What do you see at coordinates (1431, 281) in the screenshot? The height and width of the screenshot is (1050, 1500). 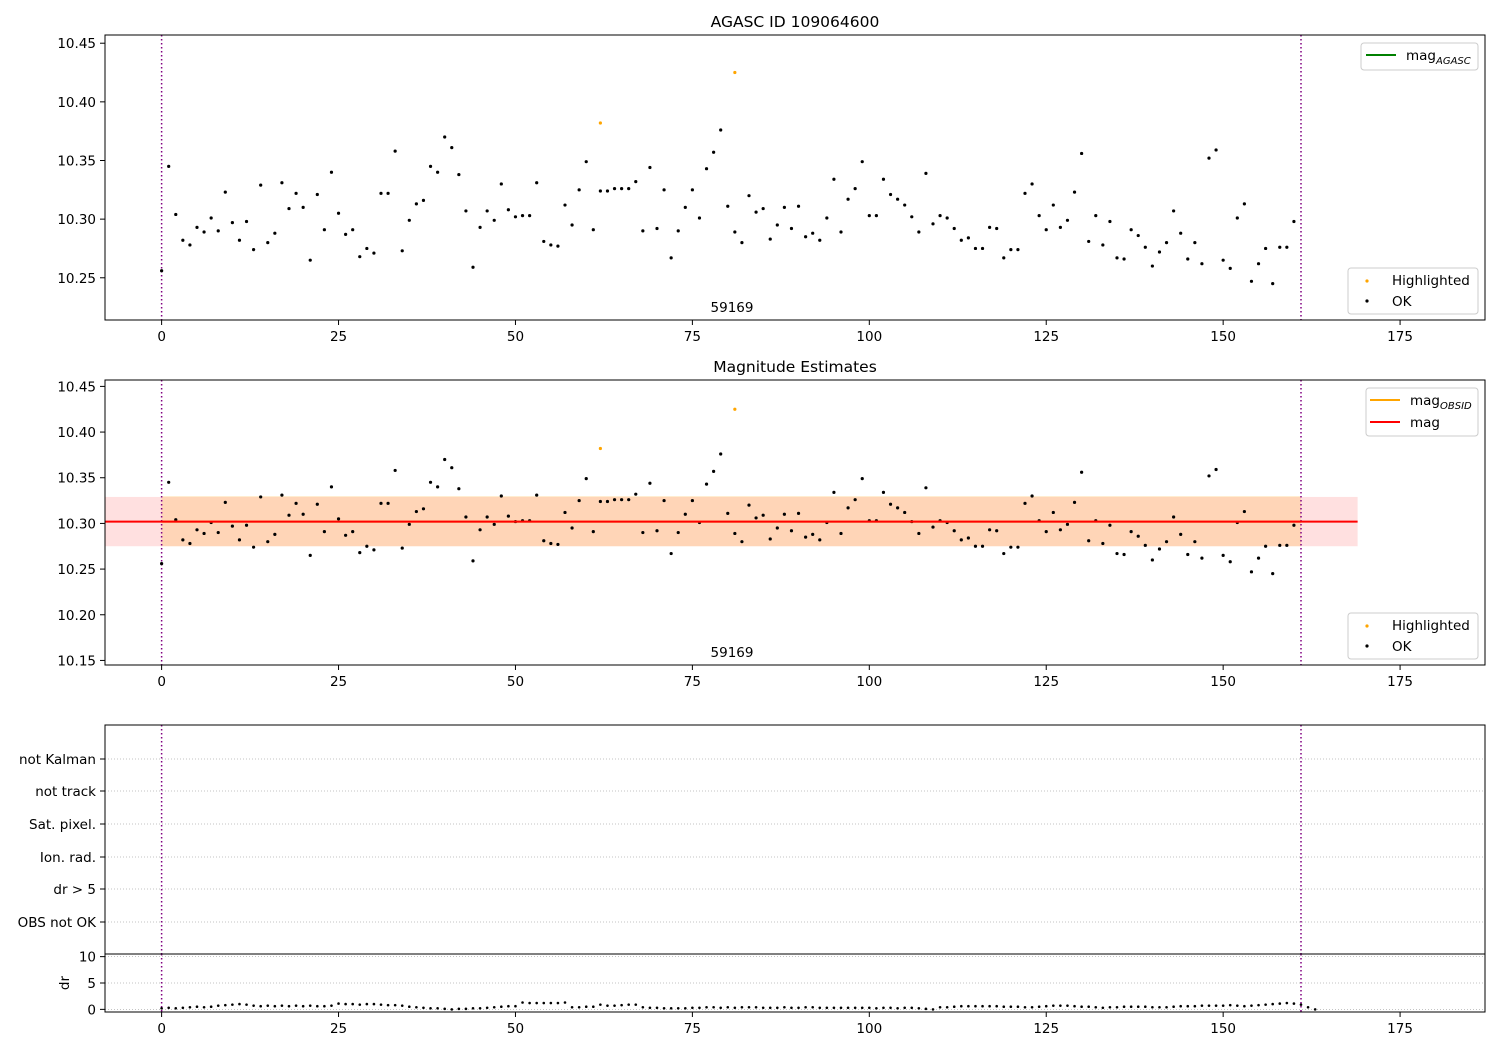 I see `legend-label-highlighted: Highlighted` at bounding box center [1431, 281].